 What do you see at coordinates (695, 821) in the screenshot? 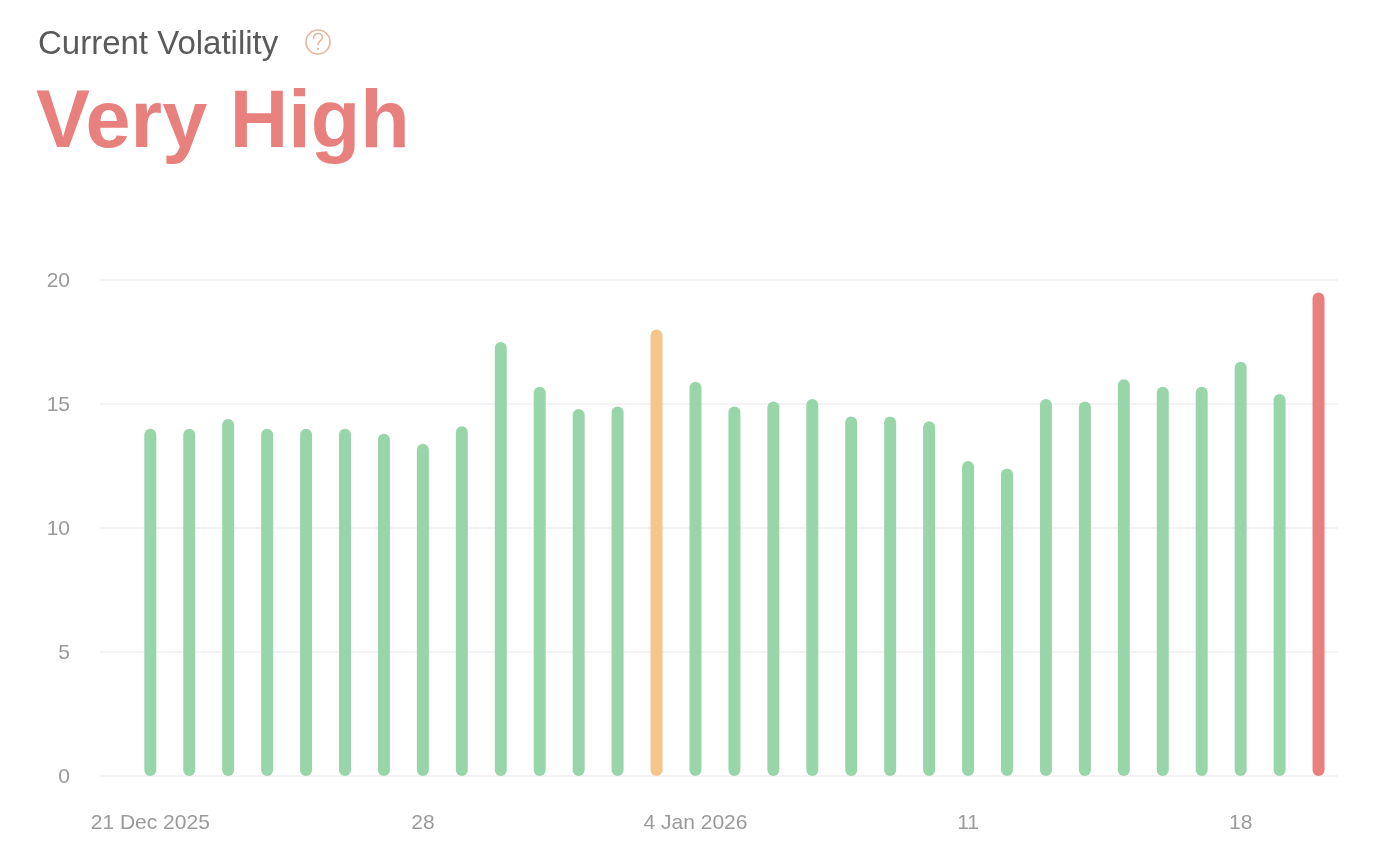
I see `x-tick-label: 4 Jan 2026` at bounding box center [695, 821].